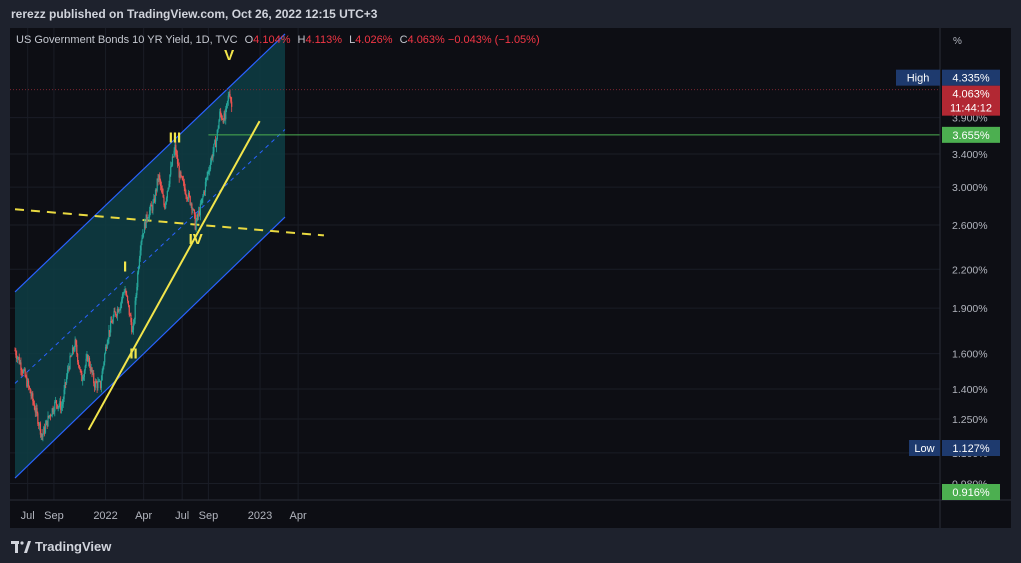  I want to click on tradingview-logo: TradingView, so click(61, 546).